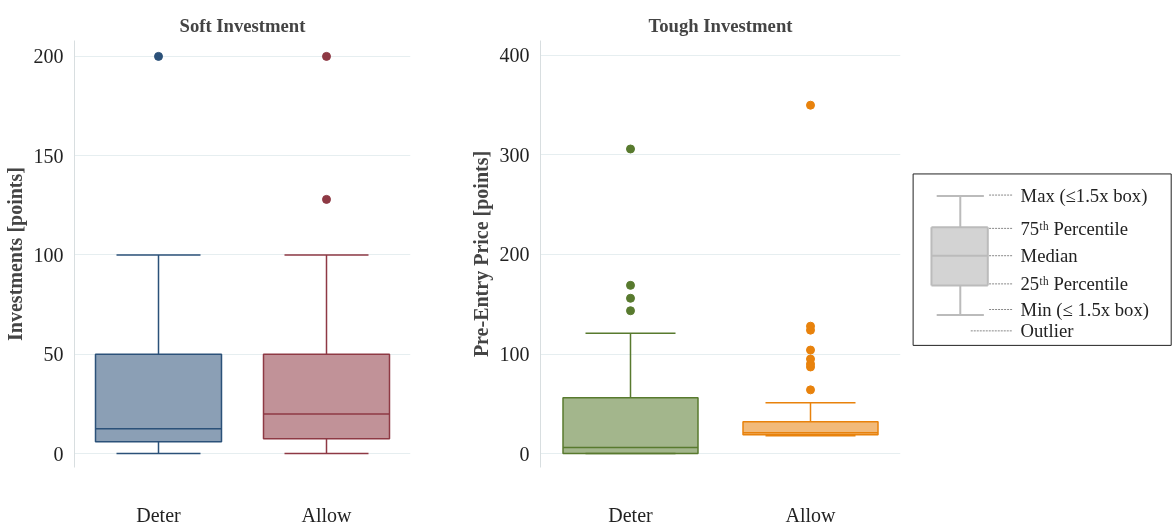  I want to click on y-axis-title: Investments [points], so click(15, 254).